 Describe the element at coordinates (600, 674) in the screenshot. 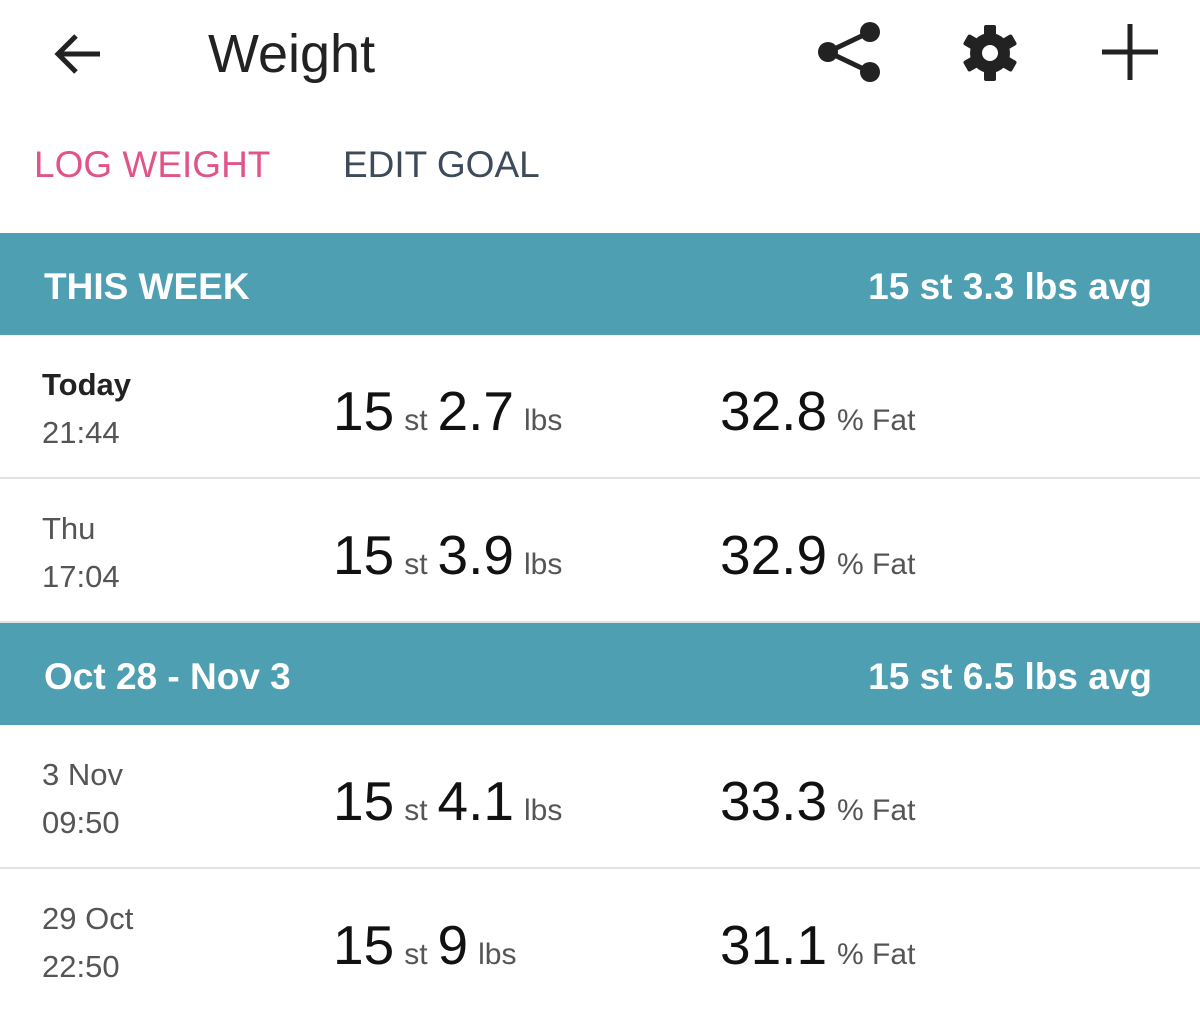

I see `section-header: Oct 28 - Nov 3 15 st 6.5 lbs avg` at that location.